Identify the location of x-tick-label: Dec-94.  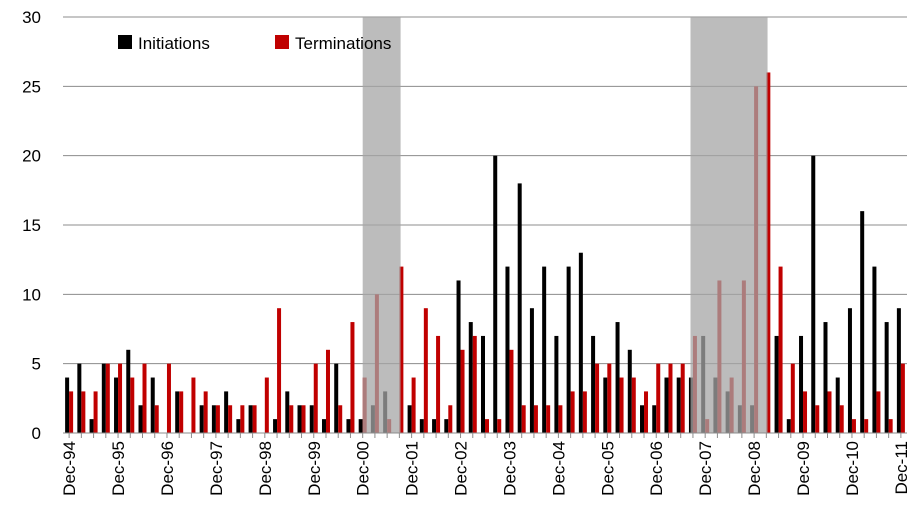
(69, 468).